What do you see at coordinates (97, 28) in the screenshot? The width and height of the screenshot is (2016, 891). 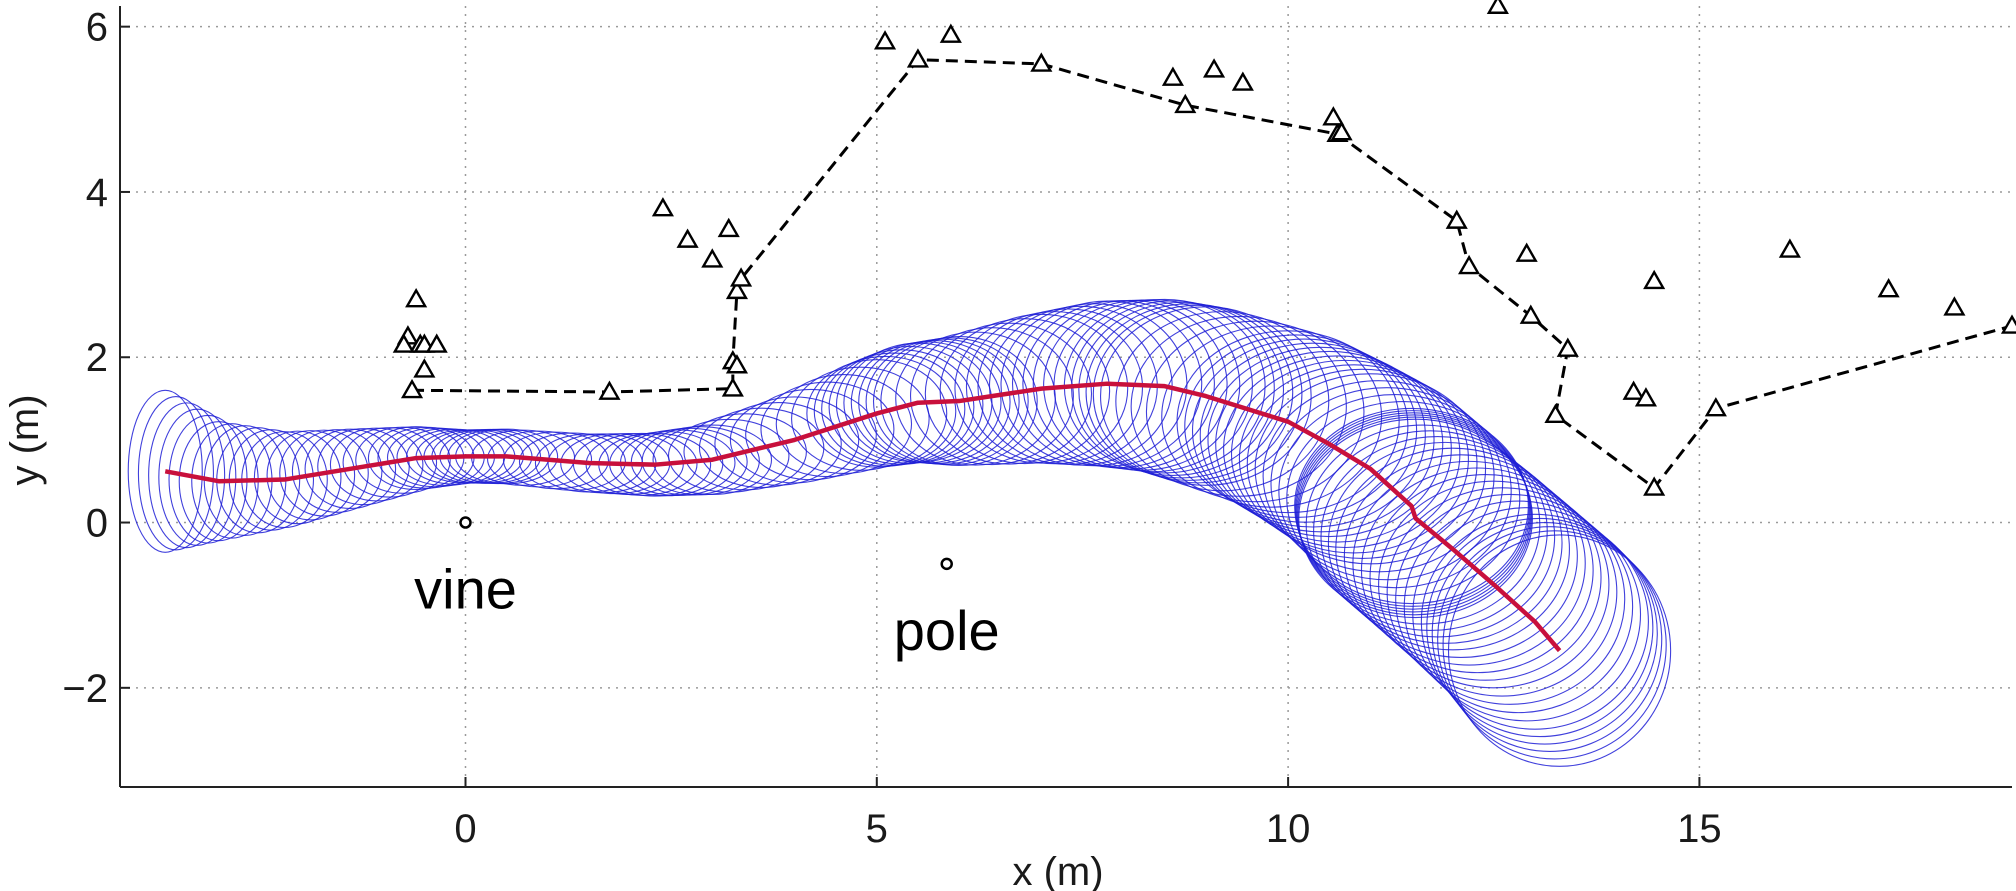 I see `y-tick-label: 6` at bounding box center [97, 28].